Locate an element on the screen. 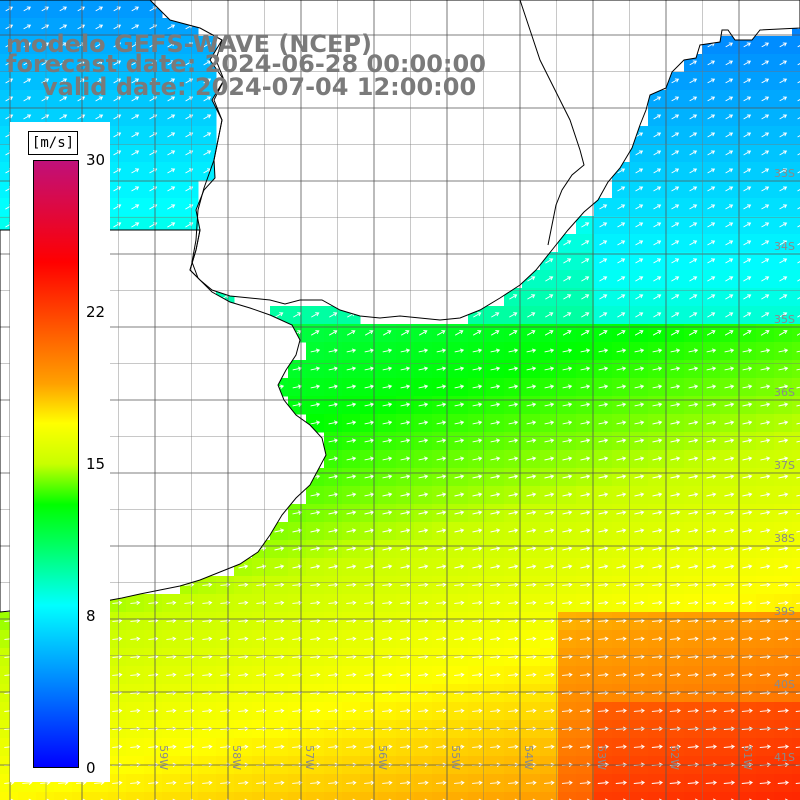 The width and height of the screenshot is (800, 800). longitude-label: 55W is located at coordinates (455, 757).